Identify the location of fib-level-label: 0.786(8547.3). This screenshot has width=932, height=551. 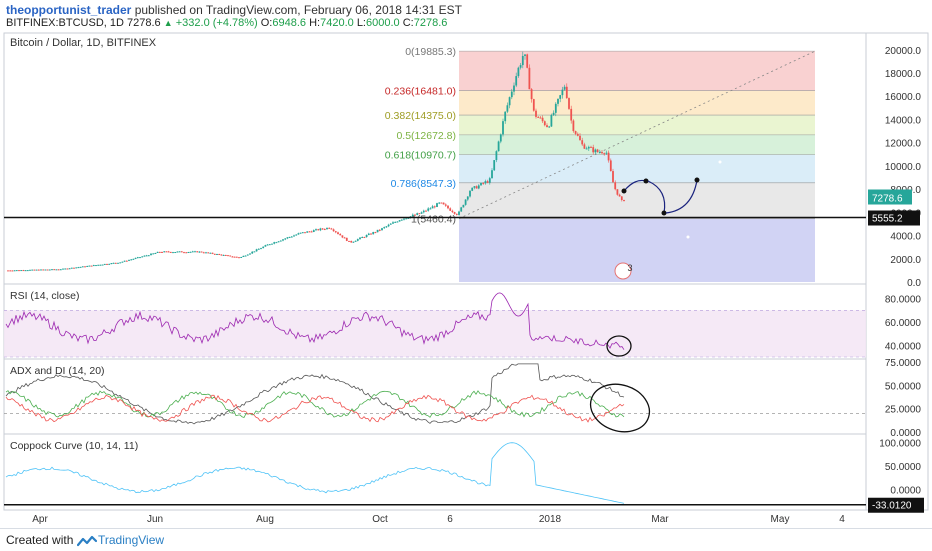
(423, 184).